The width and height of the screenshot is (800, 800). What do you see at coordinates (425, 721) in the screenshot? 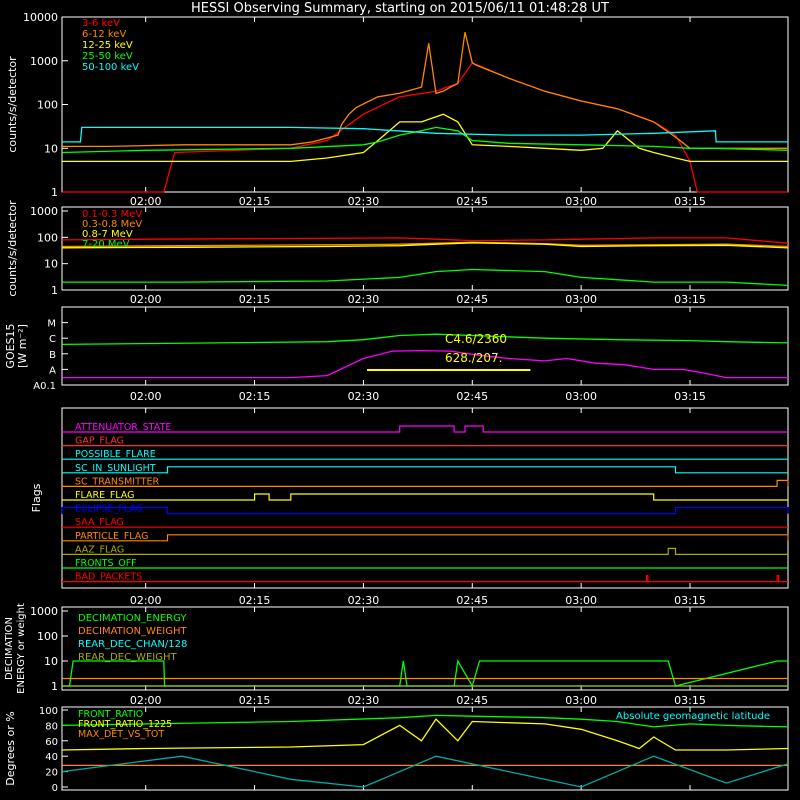
I see `series-line-FRONT_RATIO` at bounding box center [425, 721].